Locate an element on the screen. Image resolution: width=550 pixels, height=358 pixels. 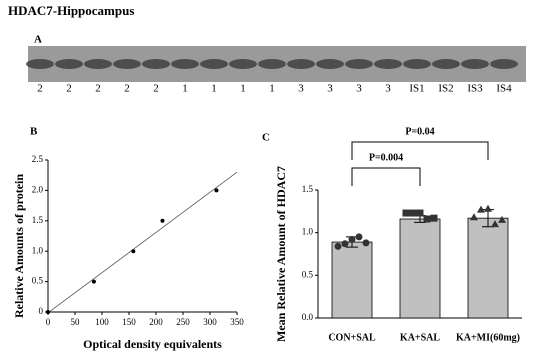
lane-label: IS4 is located at coordinates (504, 89).